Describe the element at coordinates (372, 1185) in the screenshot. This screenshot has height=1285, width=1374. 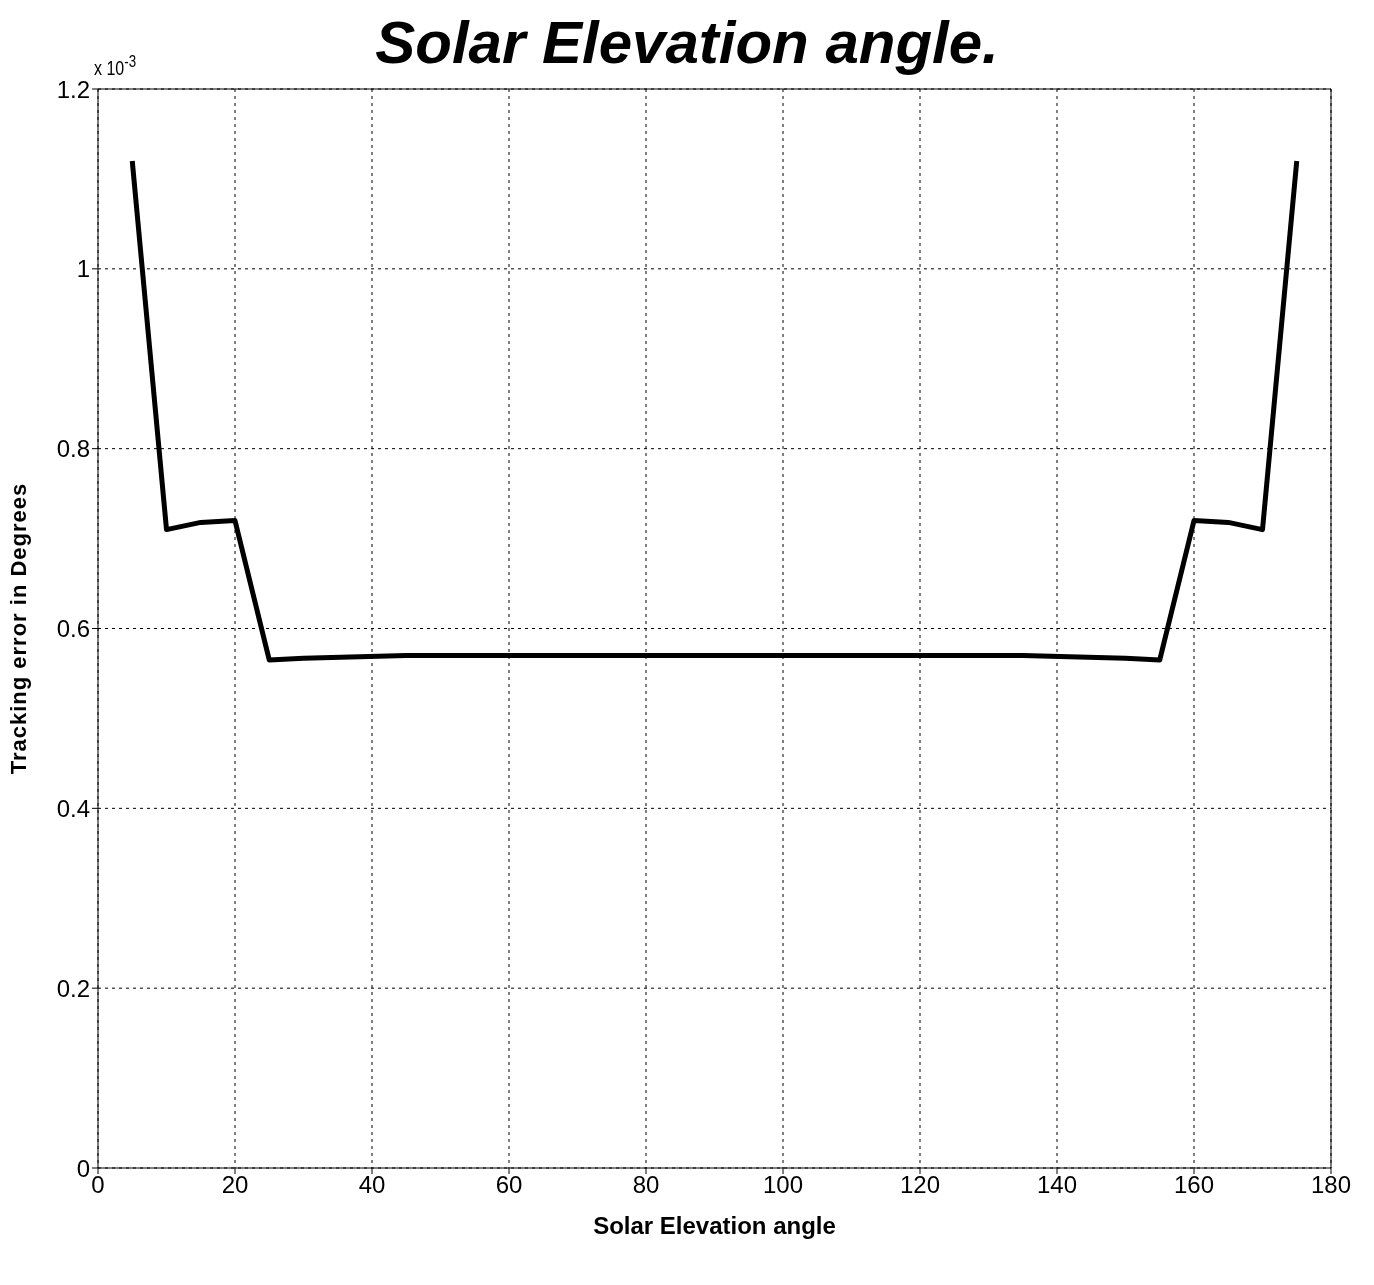
I see `x-tick-label: 40` at that location.